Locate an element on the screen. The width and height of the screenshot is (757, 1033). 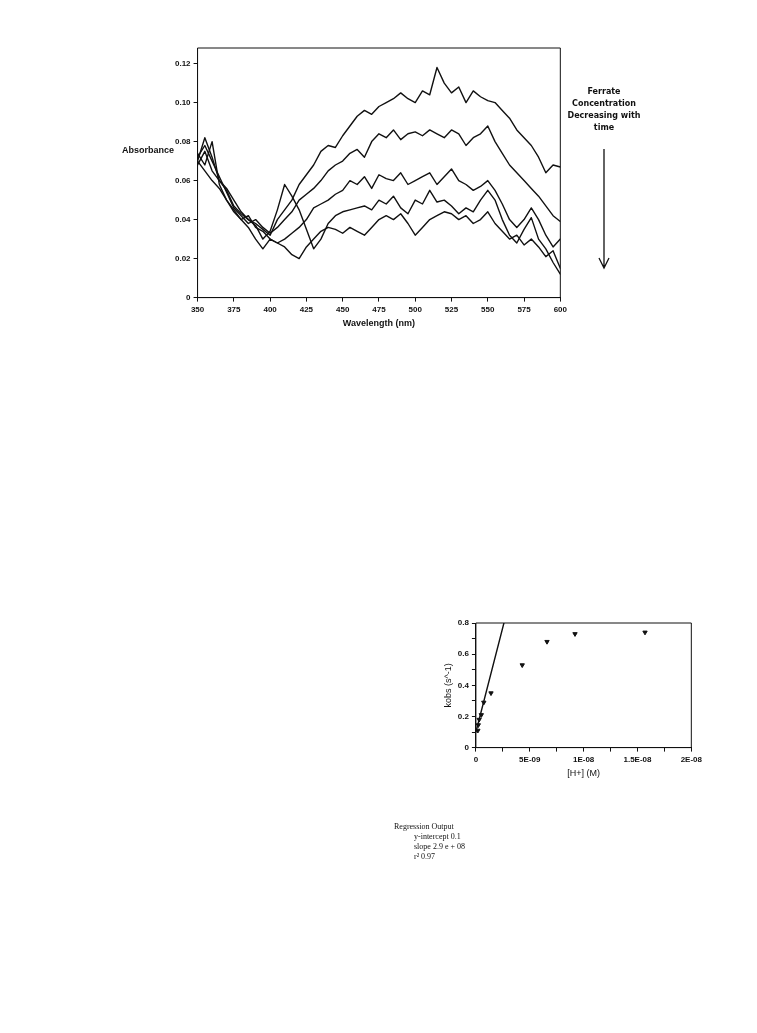
x-tick-label: 400 is located at coordinates (270, 309).